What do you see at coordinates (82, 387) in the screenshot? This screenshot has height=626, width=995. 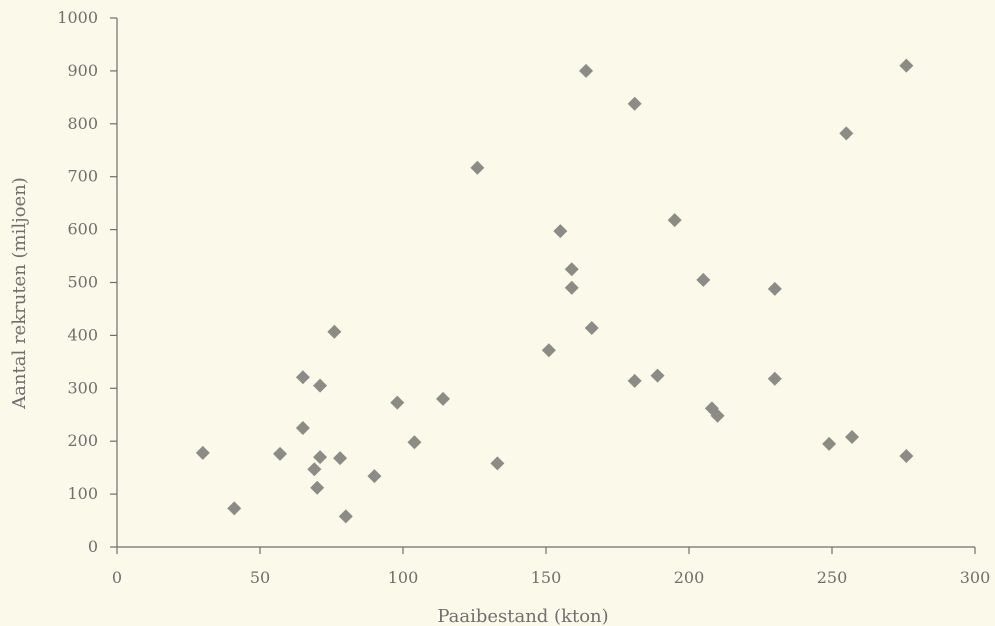 I see `y-tick-label: 300` at bounding box center [82, 387].